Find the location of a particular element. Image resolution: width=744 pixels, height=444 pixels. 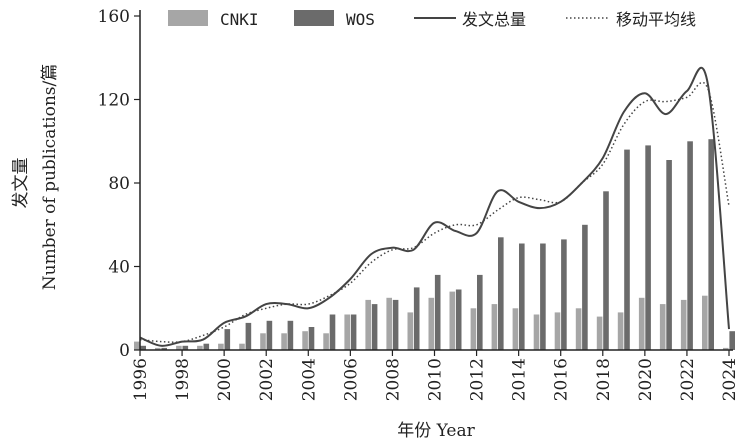

bar-wos-2024 is located at coordinates (732, 340).